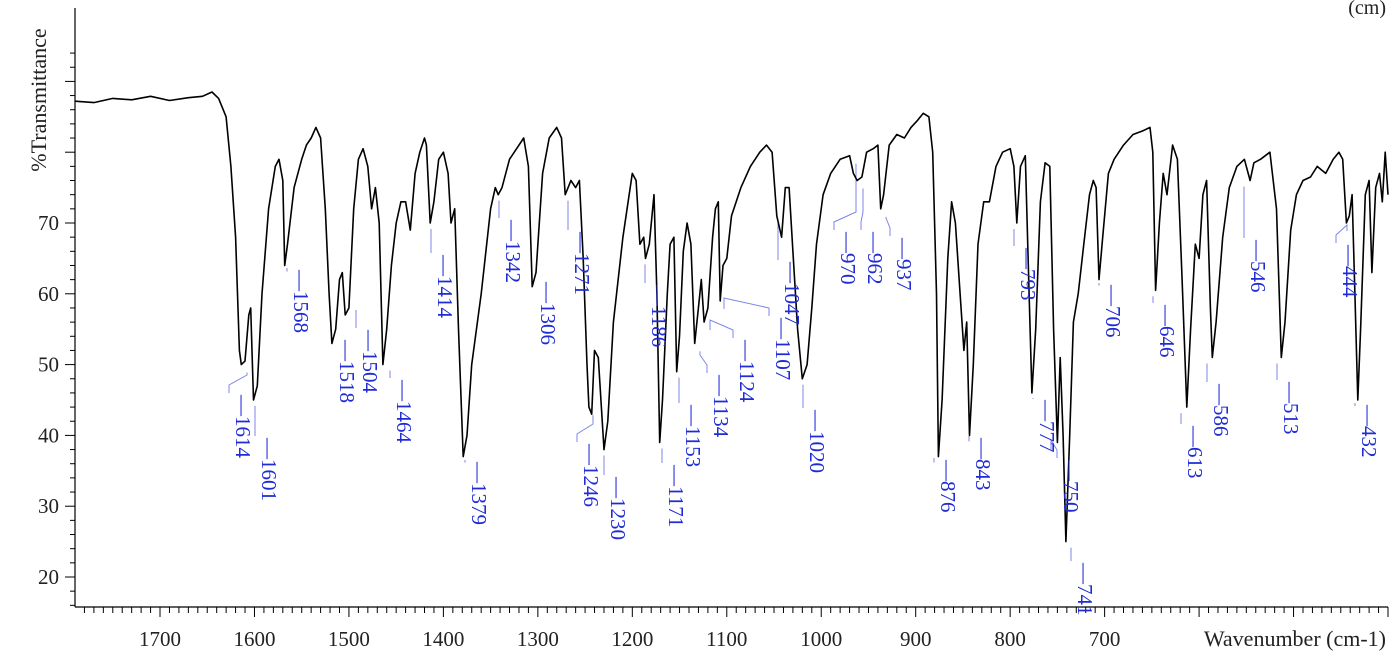 The height and width of the screenshot is (661, 1390). Describe the element at coordinates (875, 258) in the screenshot. I see `peak-label-962: —962` at that location.